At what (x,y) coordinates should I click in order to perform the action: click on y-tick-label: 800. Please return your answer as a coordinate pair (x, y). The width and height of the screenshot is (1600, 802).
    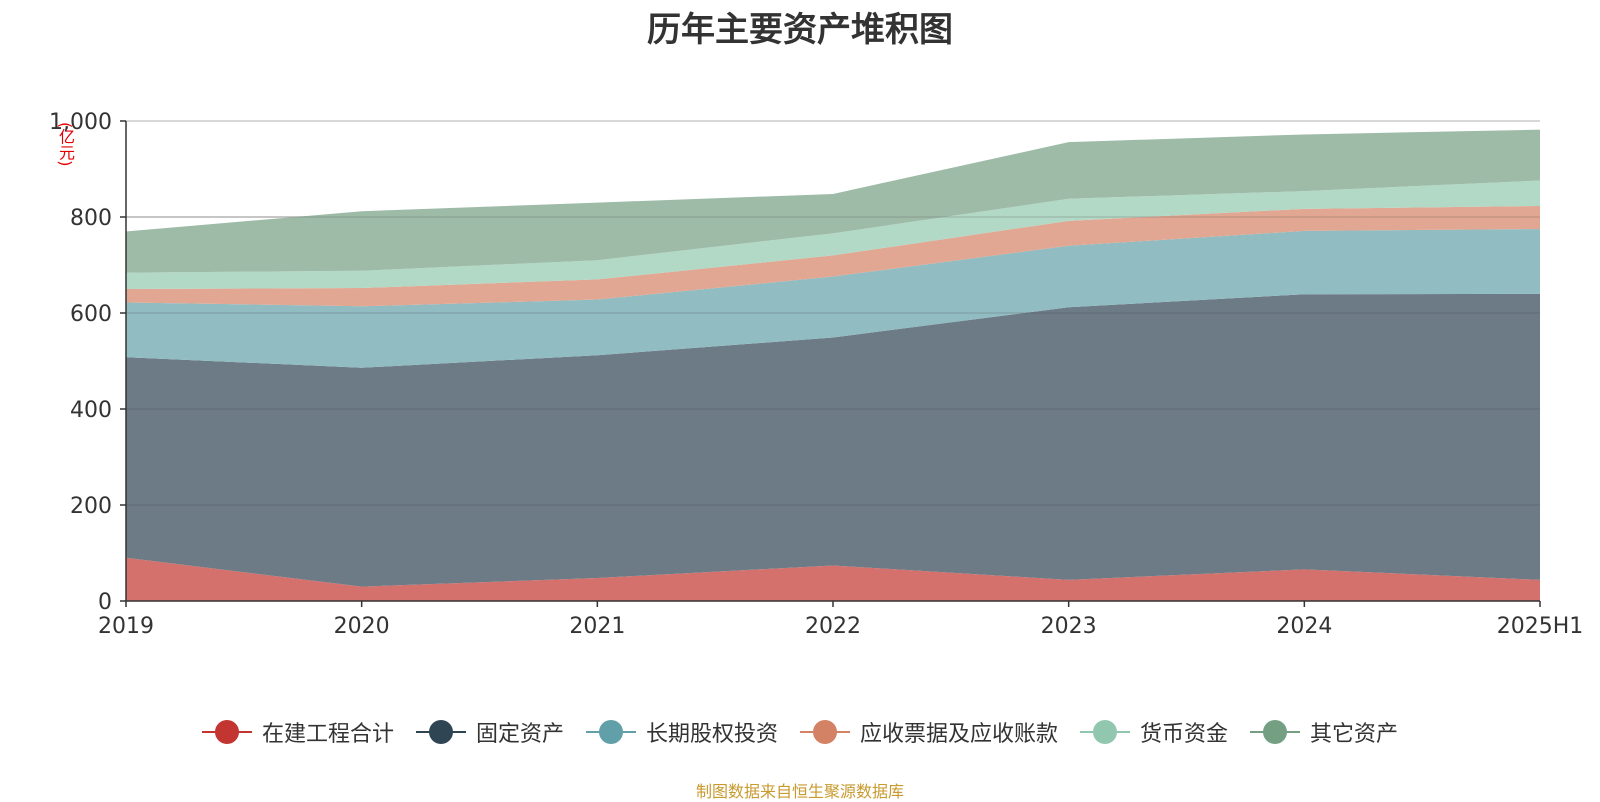
    Looking at the image, I should click on (91, 218).